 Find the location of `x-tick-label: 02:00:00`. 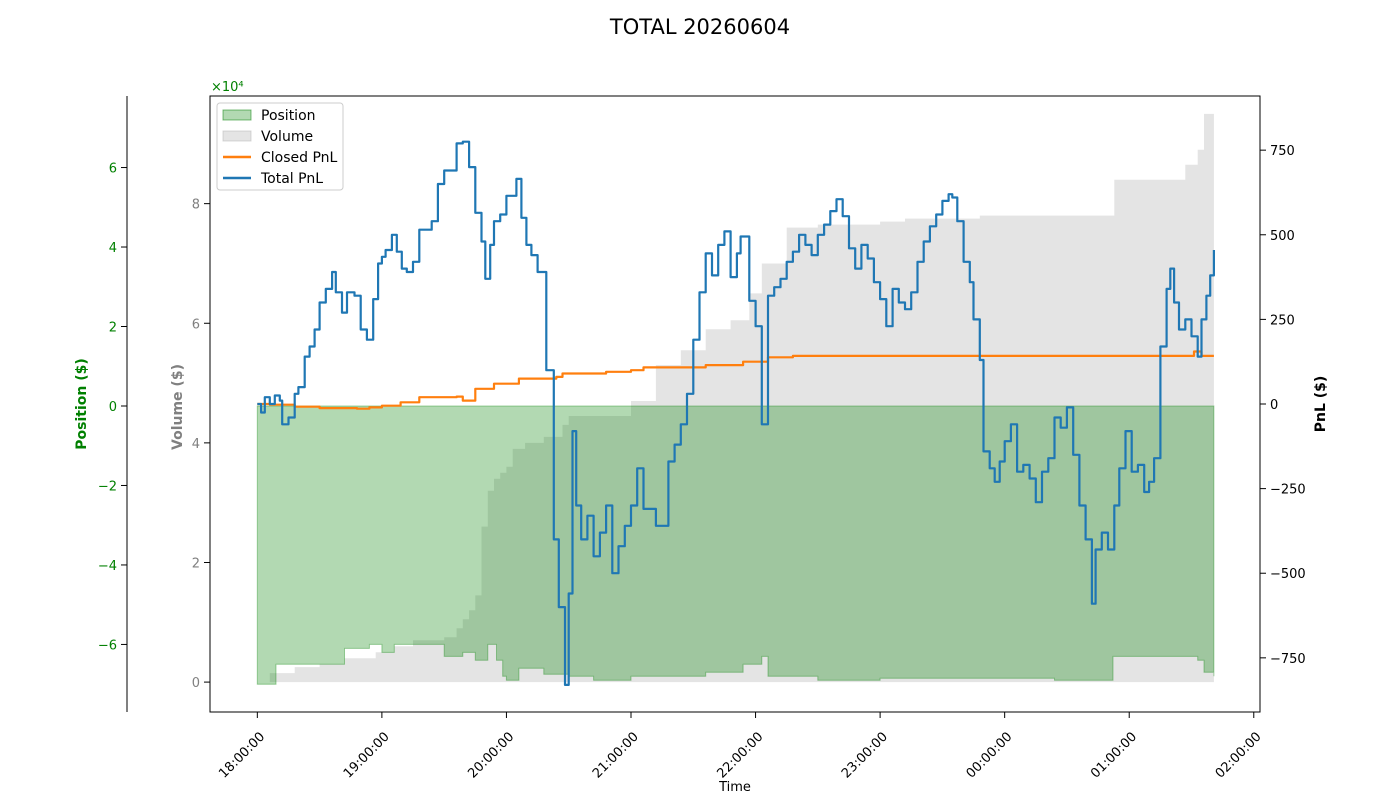

x-tick-label: 02:00:00 is located at coordinates (1239, 756).